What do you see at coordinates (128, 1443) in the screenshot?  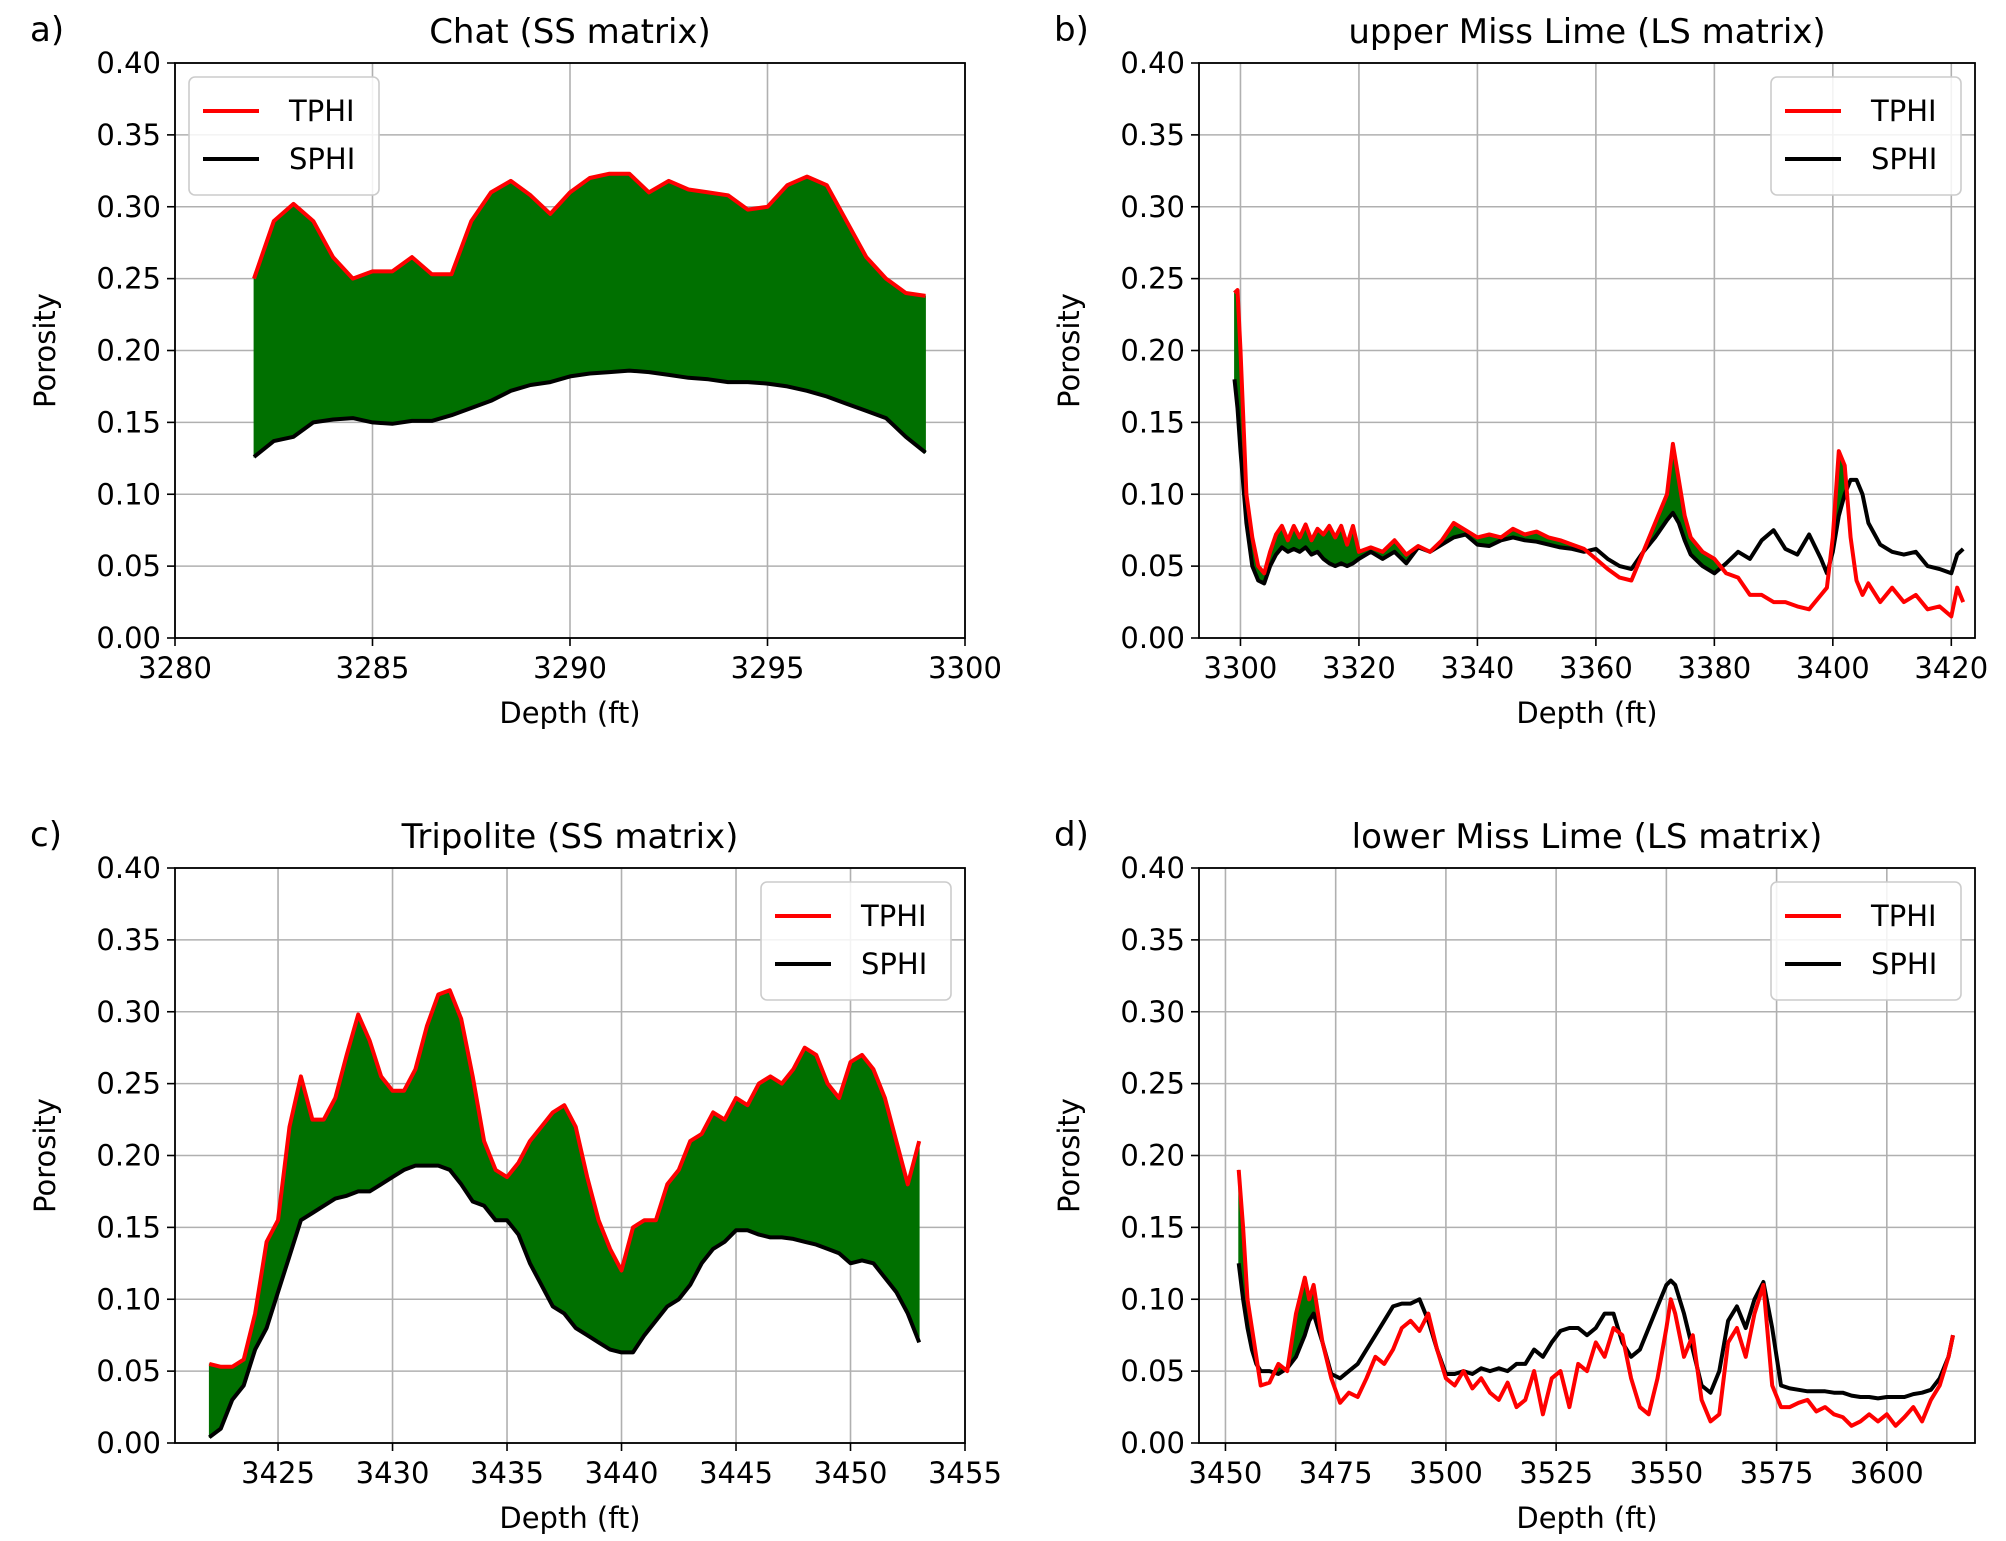 I see `y-tick-label: 0.00` at bounding box center [128, 1443].